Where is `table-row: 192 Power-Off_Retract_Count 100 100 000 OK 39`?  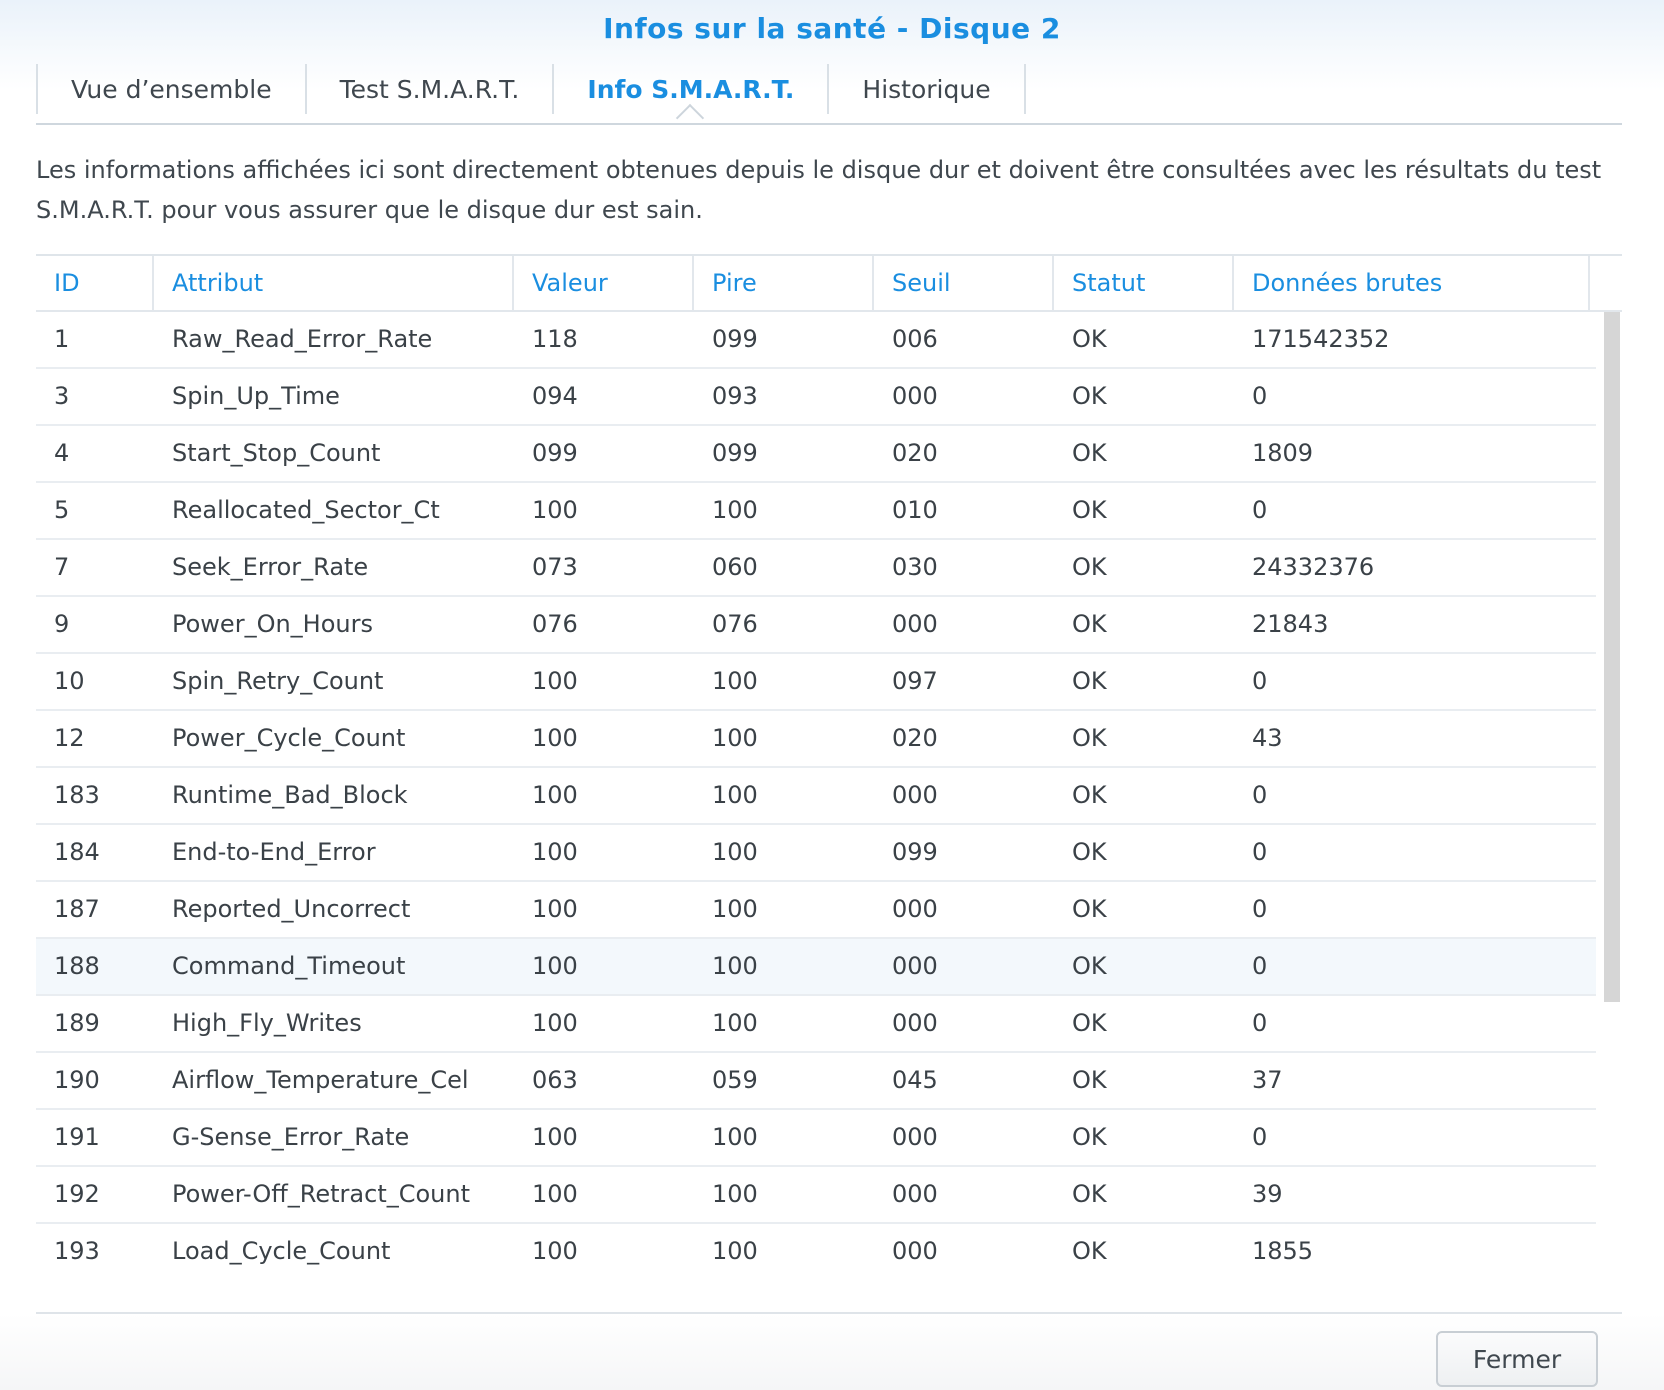
table-row: 192 Power-Off_Retract_Count 100 100 000 OK 39 is located at coordinates (816, 1195).